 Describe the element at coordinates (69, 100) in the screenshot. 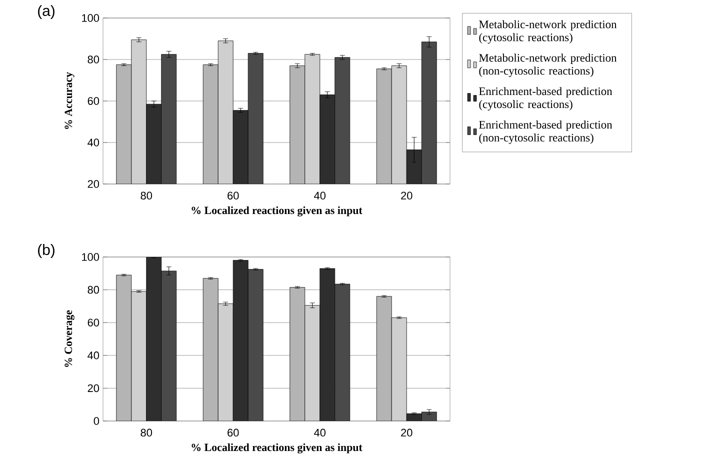

I see `y-axis-title: % Accuracy` at that location.